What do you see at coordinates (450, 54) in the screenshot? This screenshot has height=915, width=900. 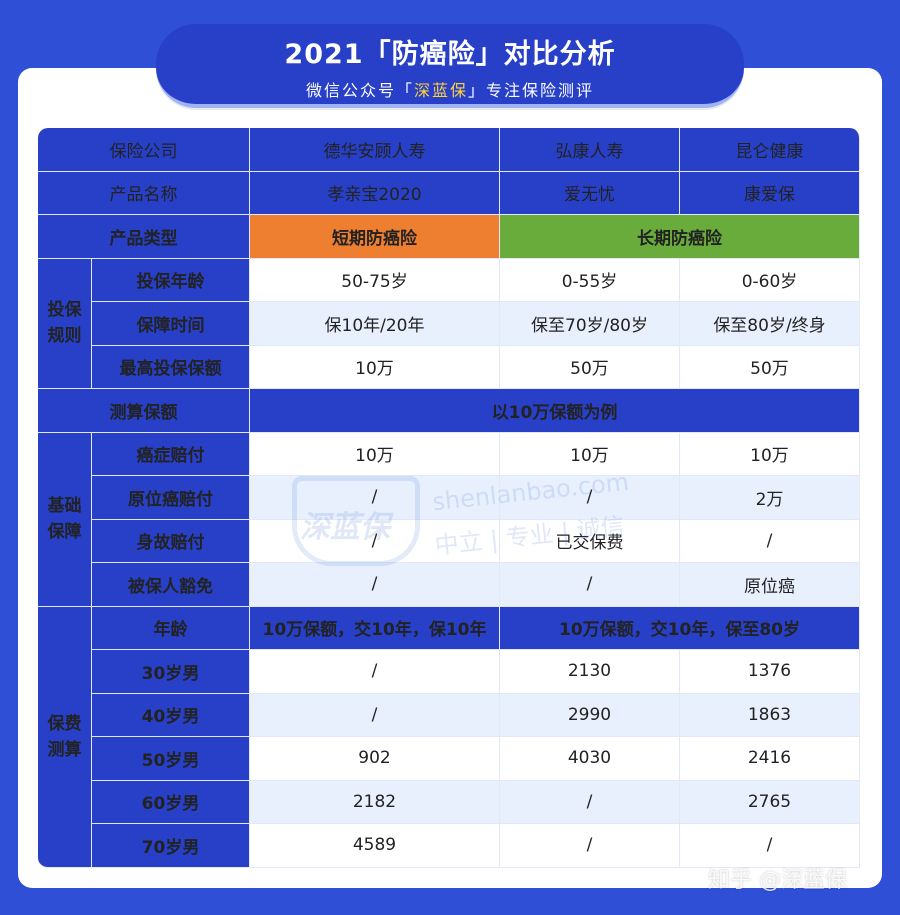 I see `page-title: 2021「防癌险」对比分析` at bounding box center [450, 54].